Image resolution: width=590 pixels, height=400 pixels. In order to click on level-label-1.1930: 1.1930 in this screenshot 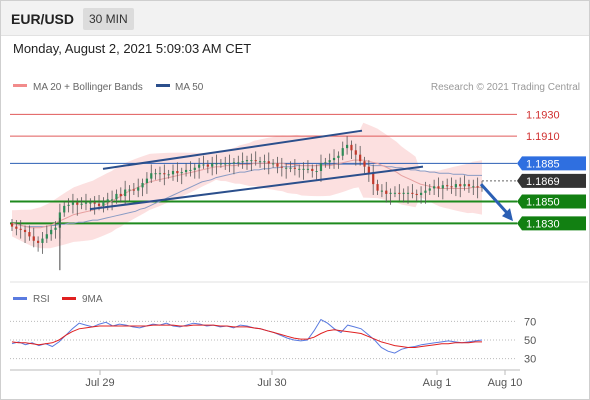, I will do `click(543, 115)`.